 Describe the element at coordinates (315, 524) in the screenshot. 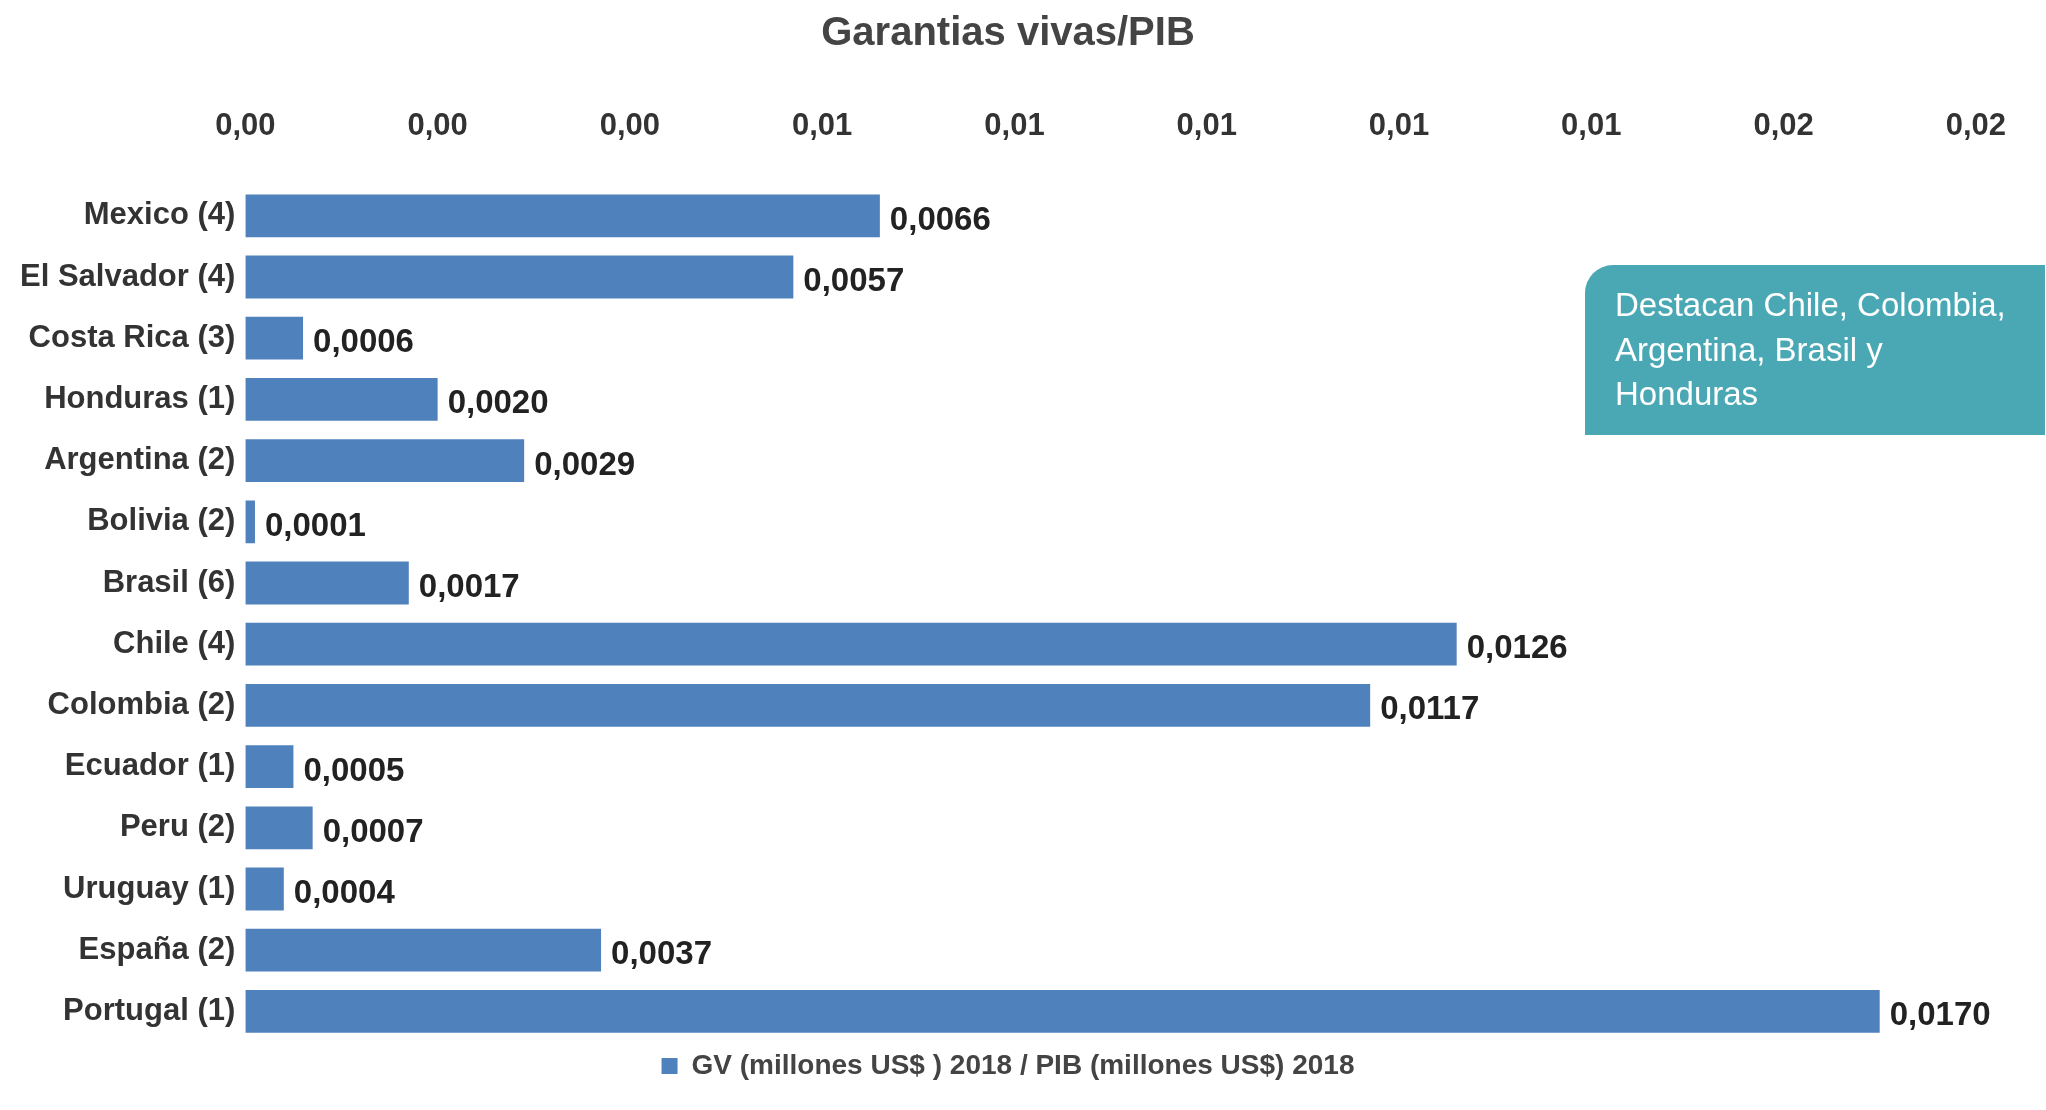

I see `data-label: 0,0001` at that location.